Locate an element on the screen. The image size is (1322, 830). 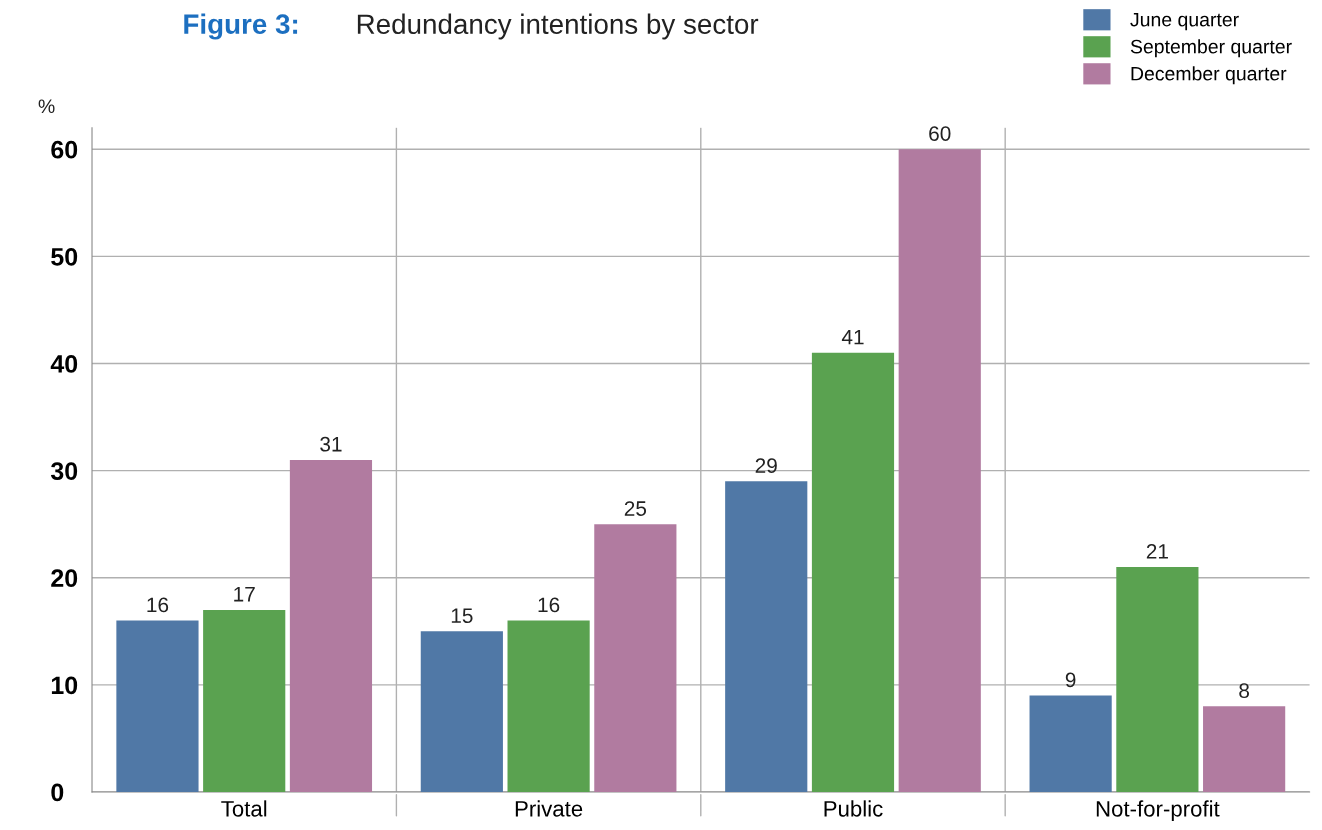
x-tick-label: Not-for-profit is located at coordinates (1158, 811).